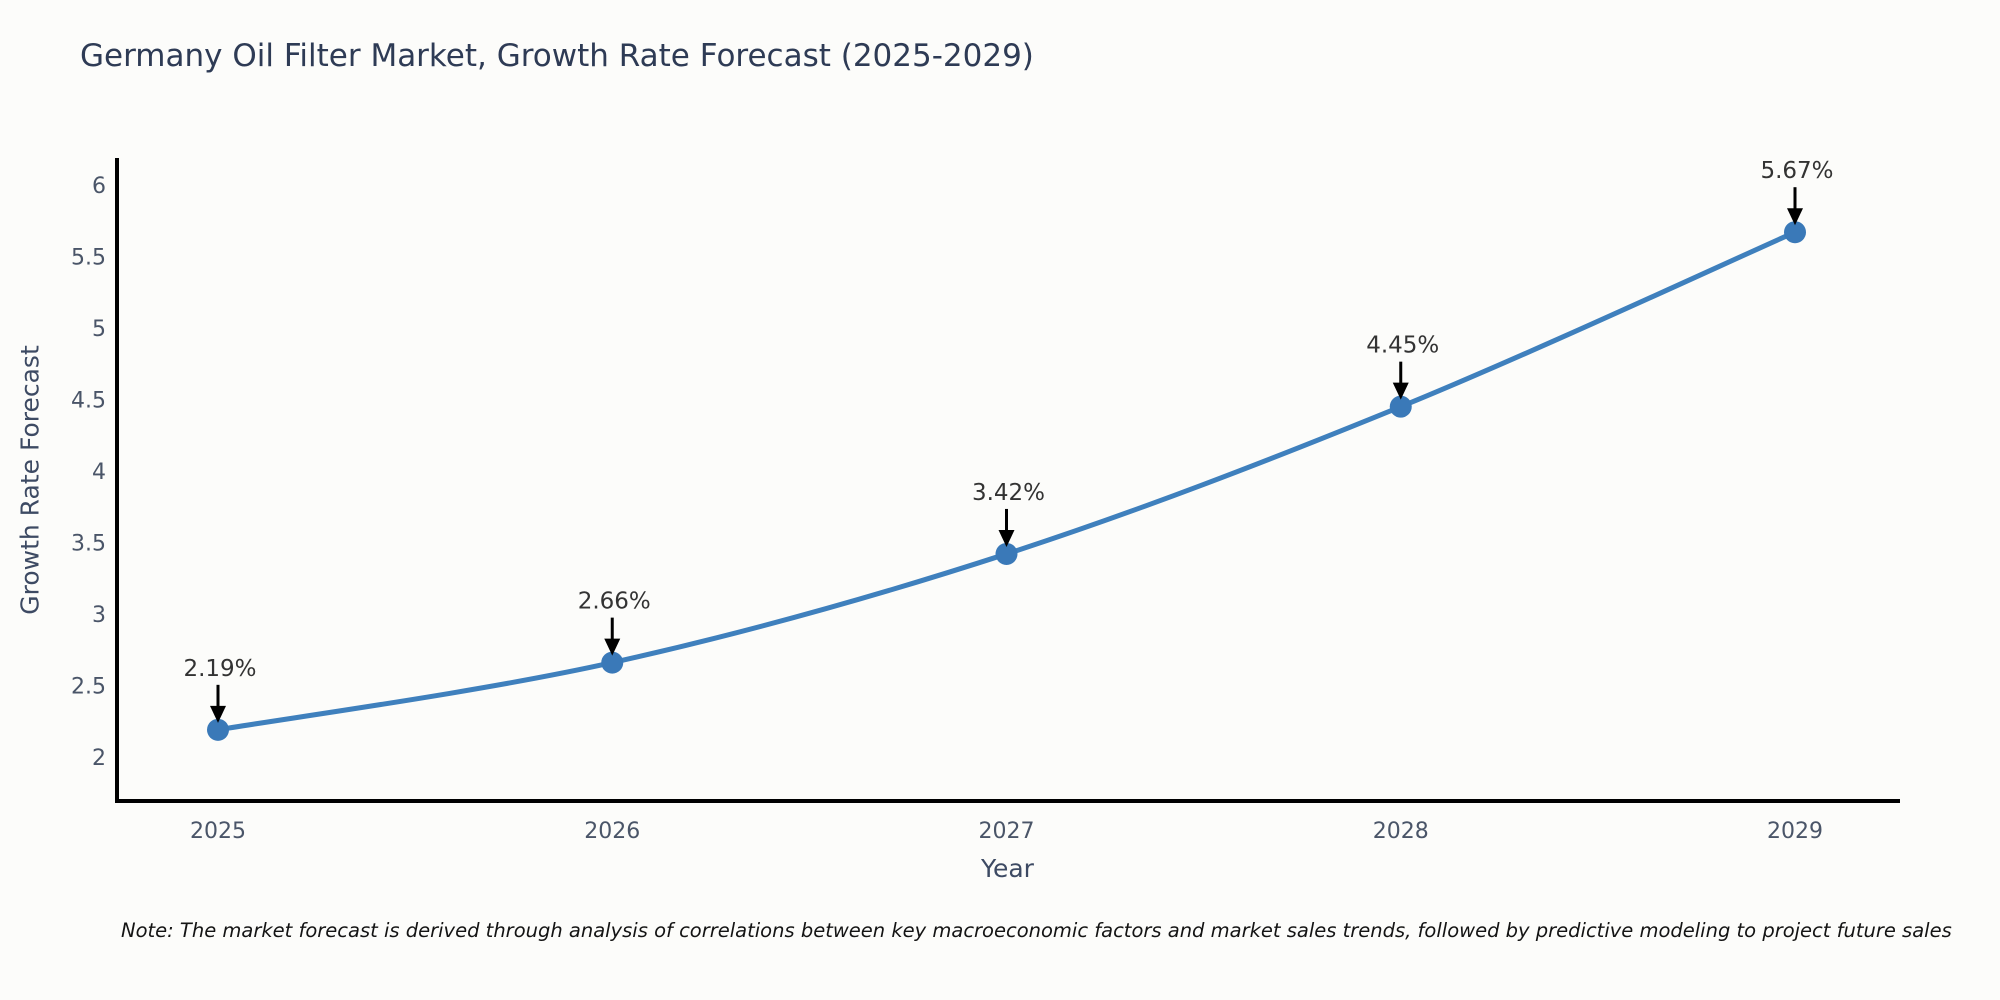 This screenshot has height=1000, width=2000. Describe the element at coordinates (1401, 831) in the screenshot. I see `x-tick-label: 2028` at that location.